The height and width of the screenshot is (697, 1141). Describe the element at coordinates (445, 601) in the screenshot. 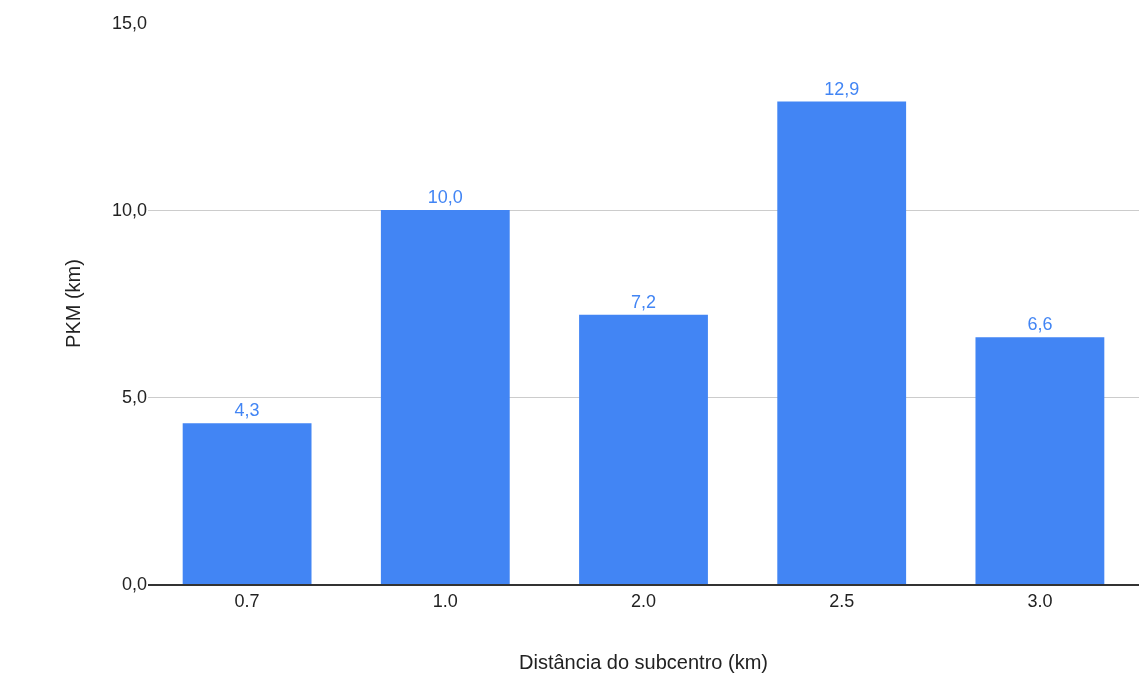

I see `x-tick-label: 1.0` at that location.